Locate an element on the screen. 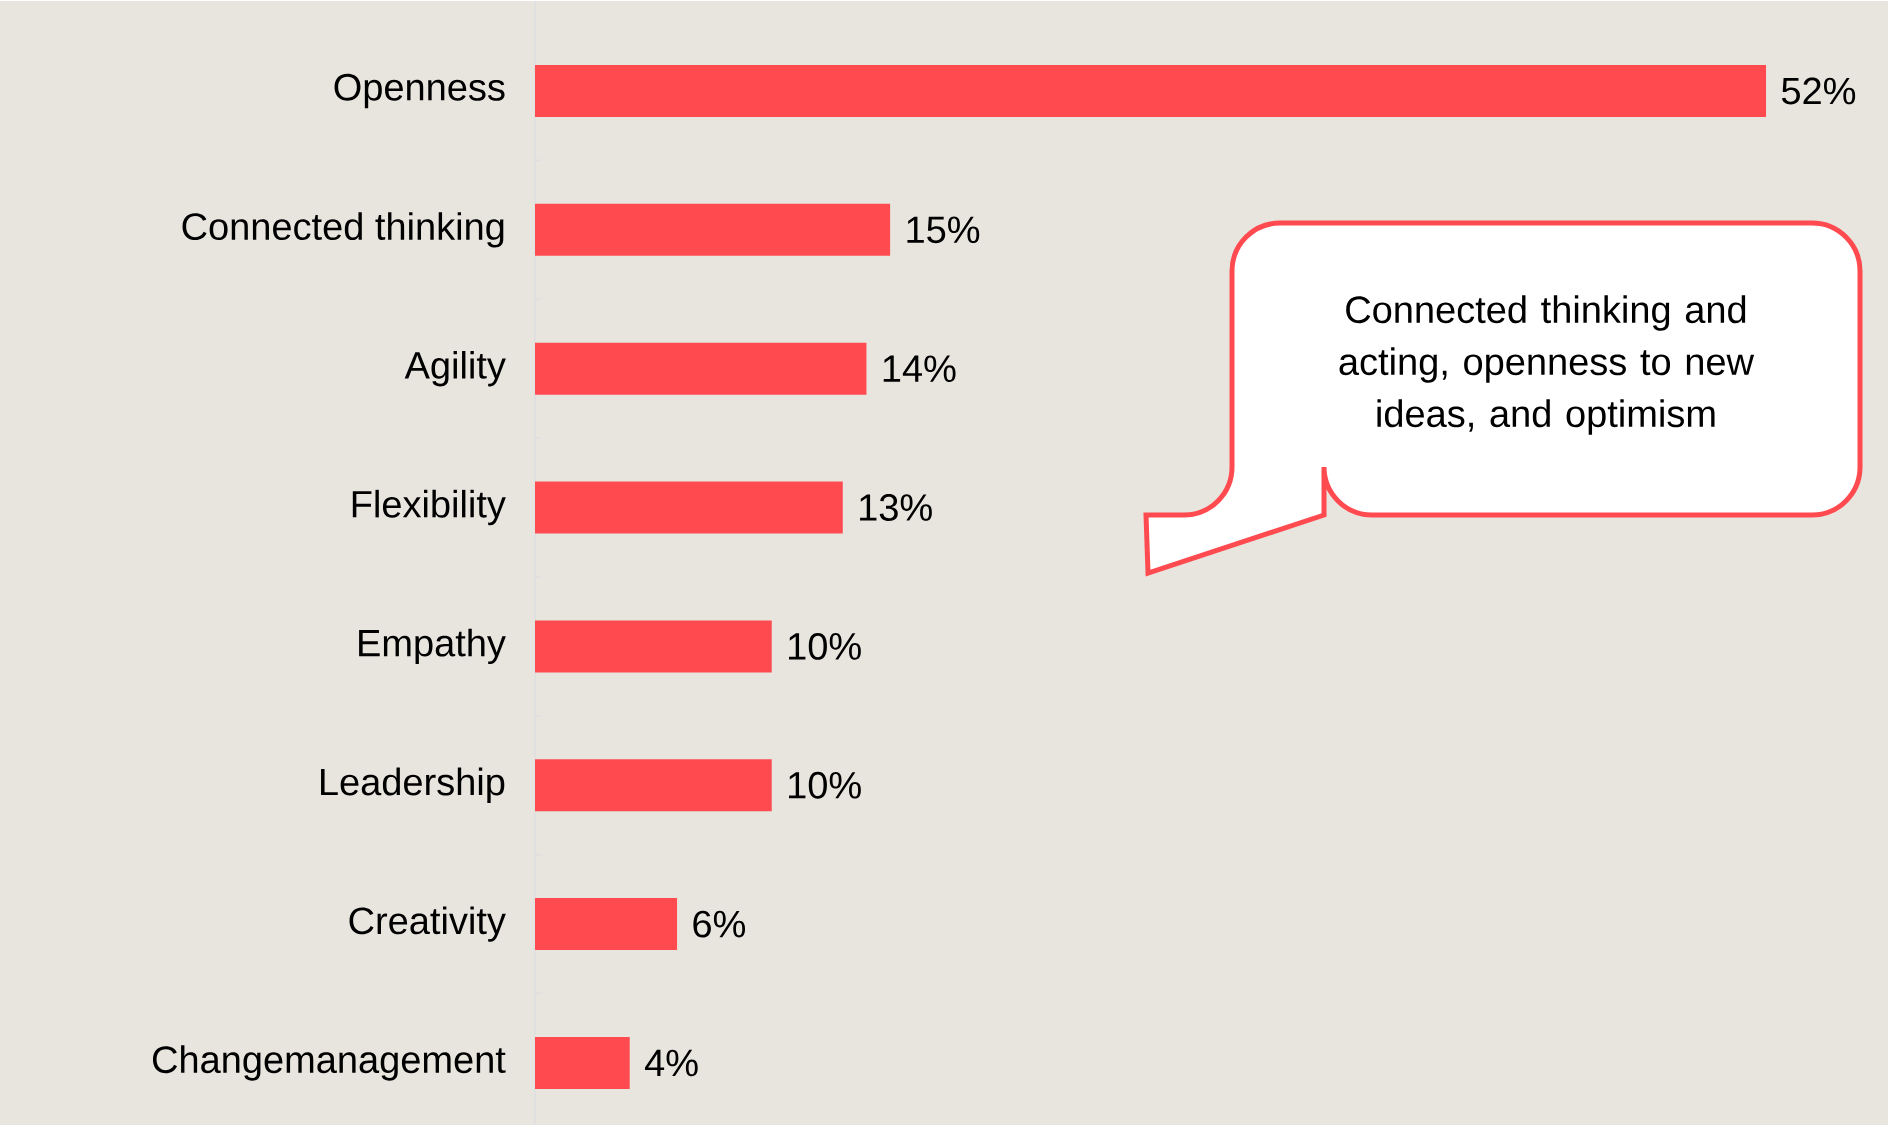 The width and height of the screenshot is (1888, 1126). data-label: 6% is located at coordinates (719, 924).